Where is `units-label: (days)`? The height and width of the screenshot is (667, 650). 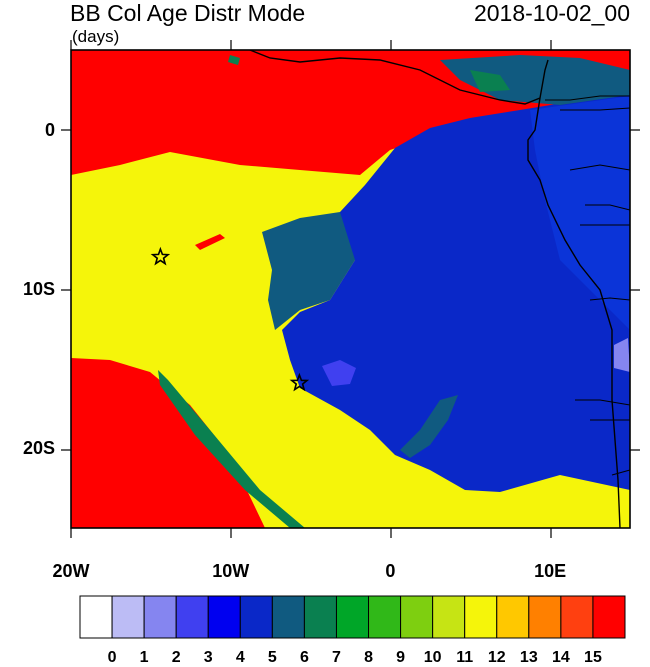 units-label: (days) is located at coordinates (96, 36).